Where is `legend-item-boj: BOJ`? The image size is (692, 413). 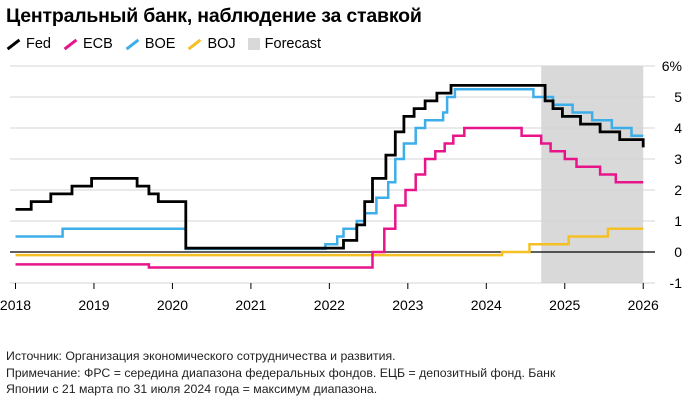 legend-item-boj: BOJ is located at coordinates (211, 44).